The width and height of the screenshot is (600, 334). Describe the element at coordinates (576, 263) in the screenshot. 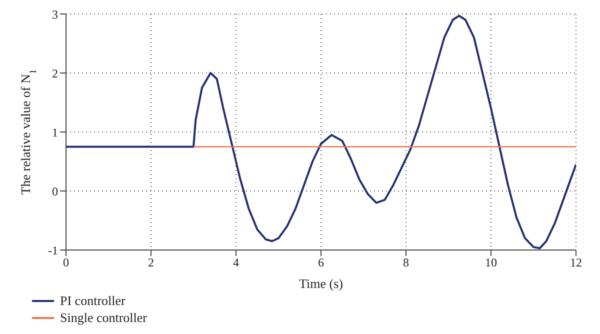

I see `x-tick-label: 12` at that location.